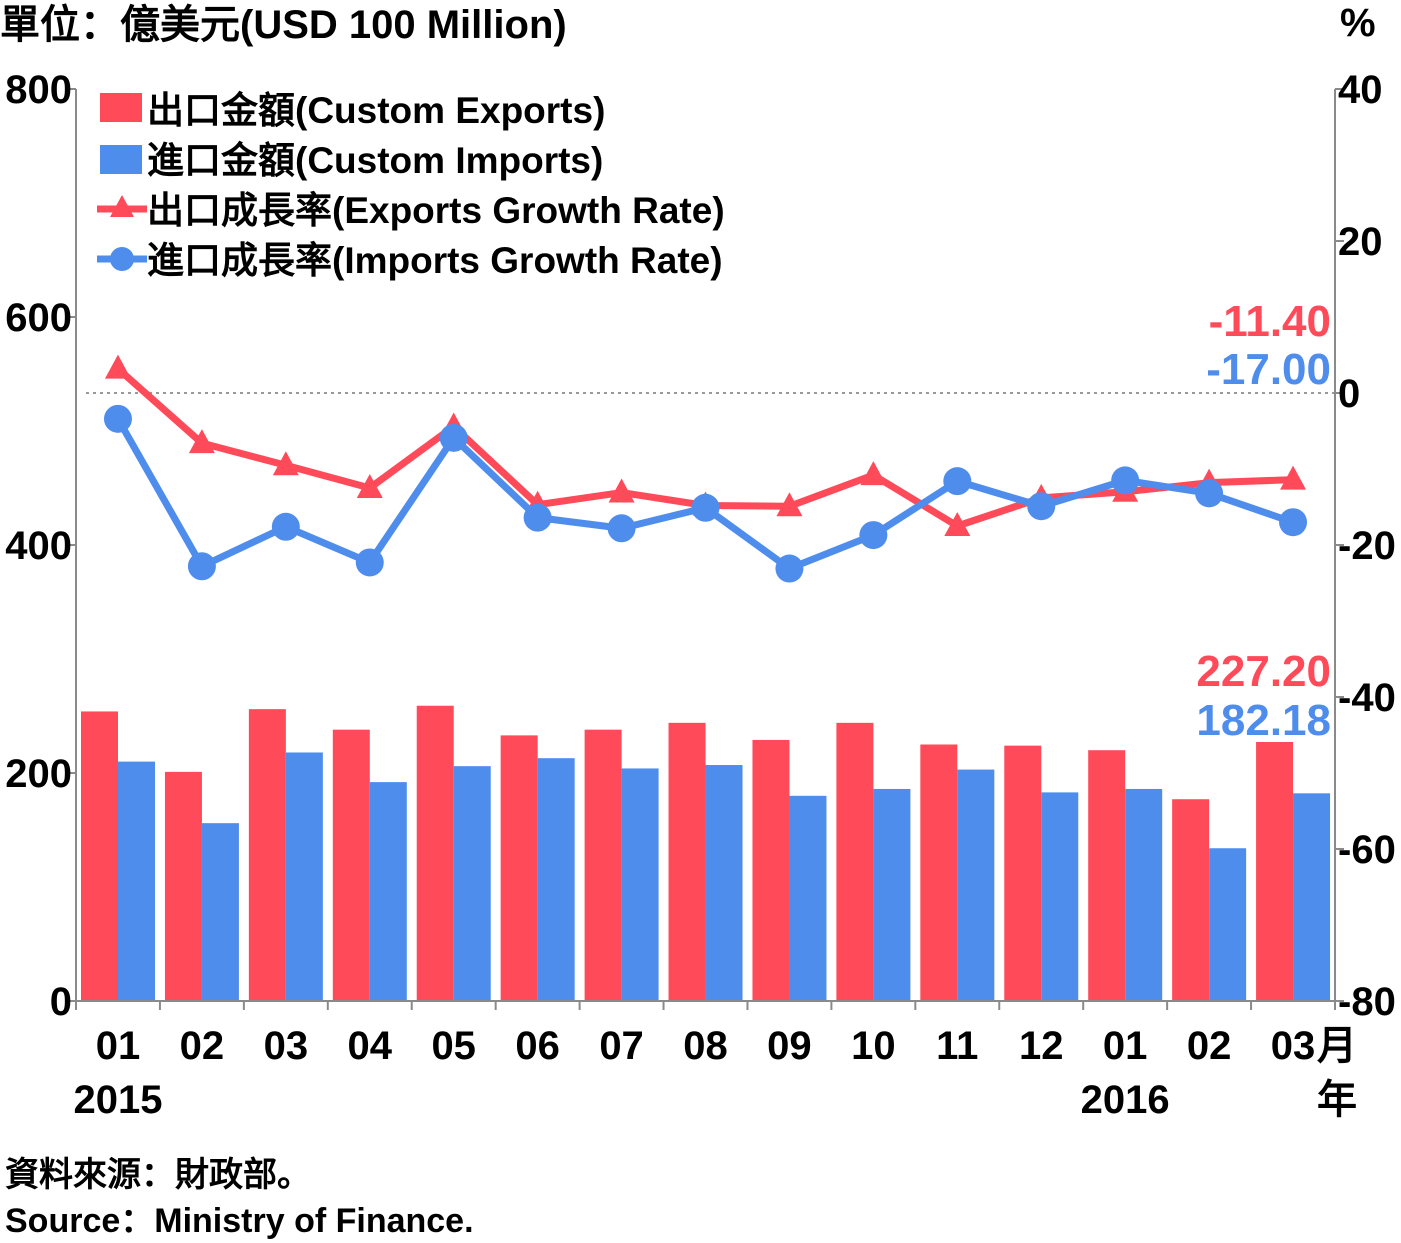  What do you see at coordinates (453, 1046) in the screenshot?
I see `x-tick-label: 05` at bounding box center [453, 1046].